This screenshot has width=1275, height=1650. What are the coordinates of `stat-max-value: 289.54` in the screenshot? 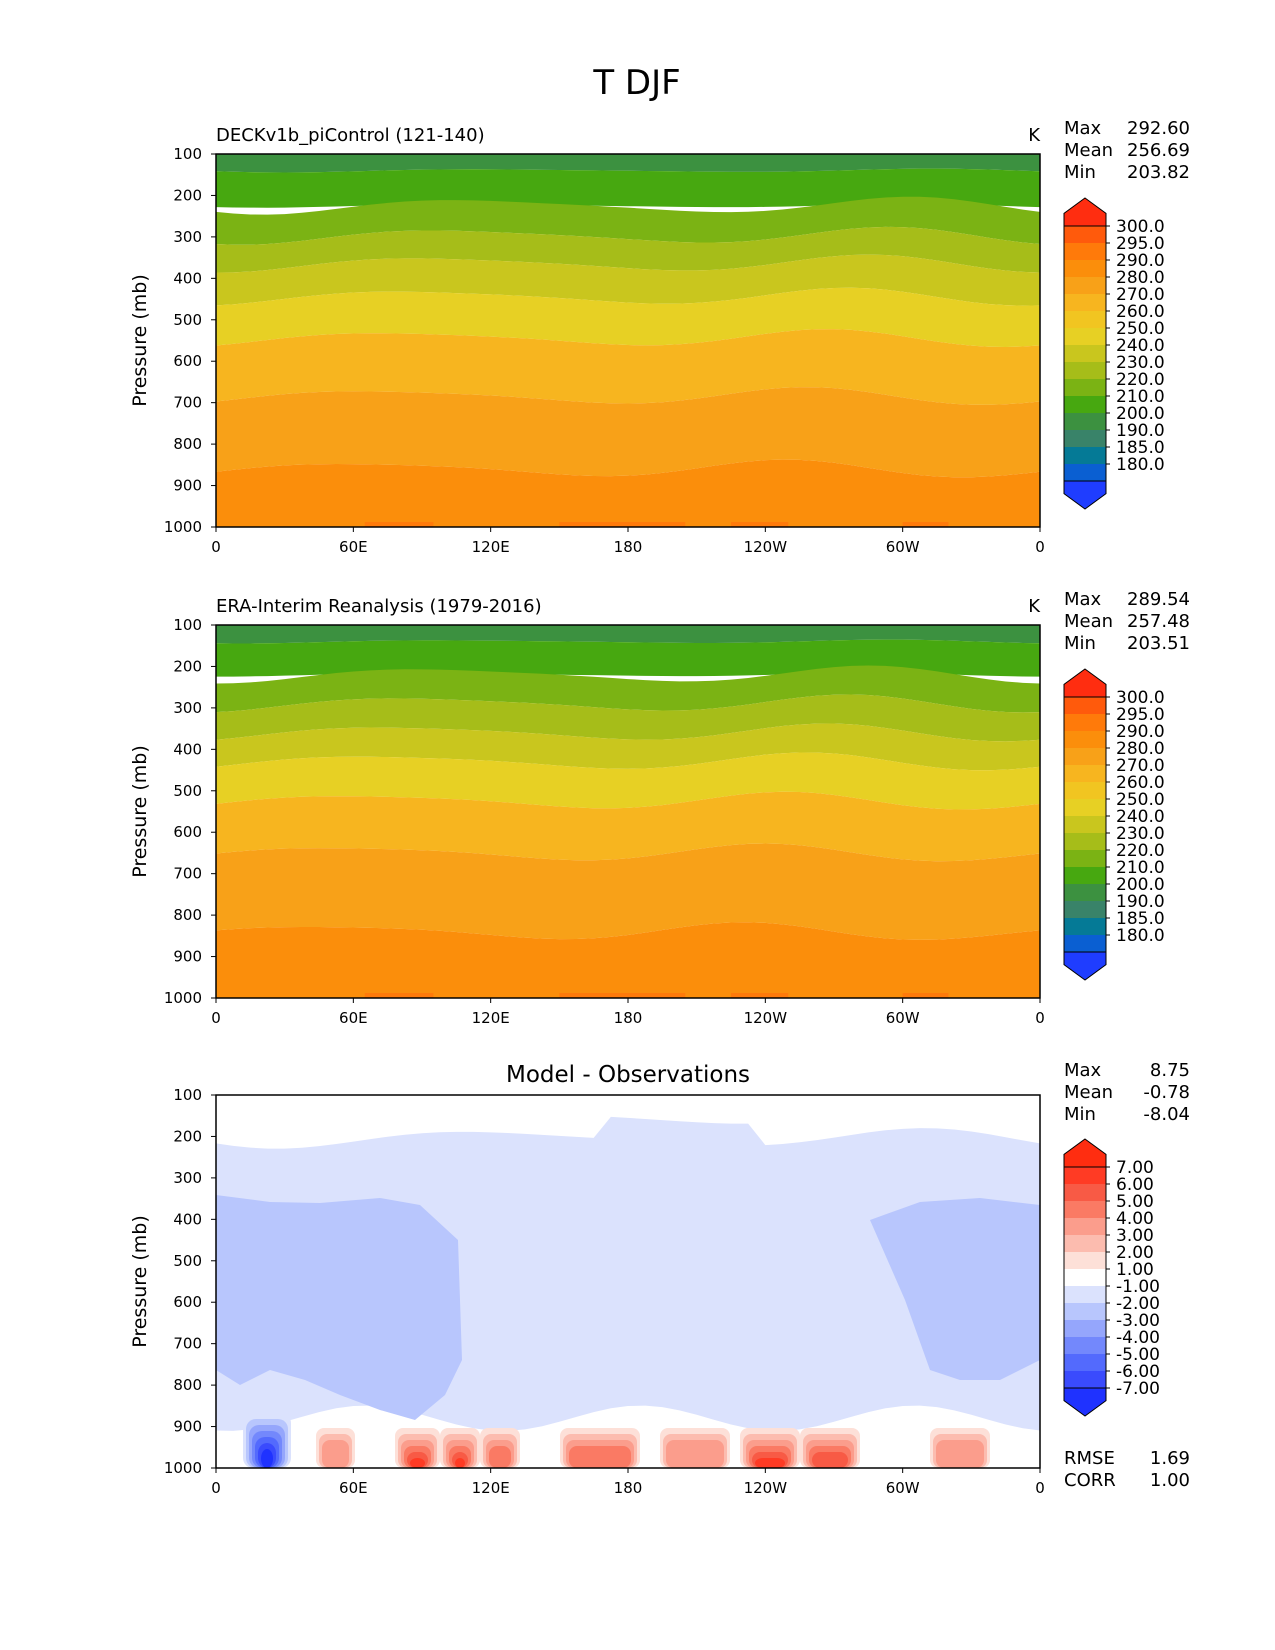 It's located at (1158, 599).